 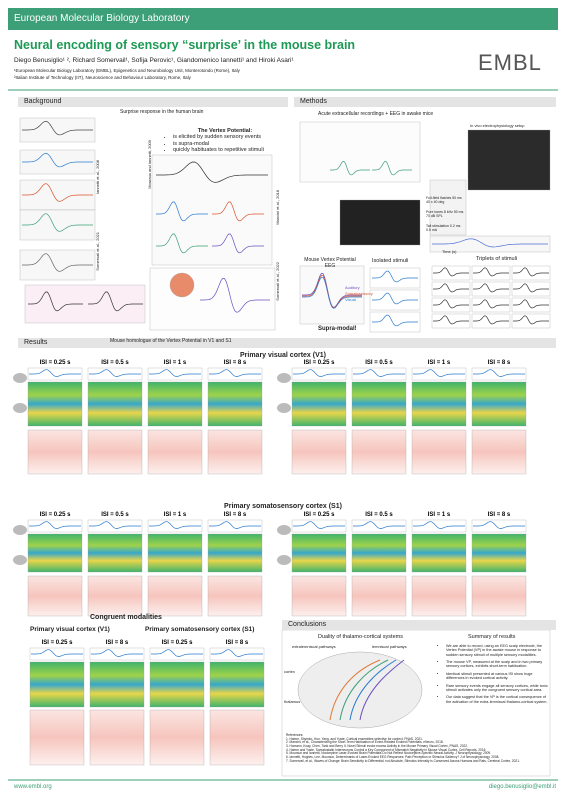 I want to click on panel-title: Primary somatosensory cortex (S1), so click(x=283, y=506).